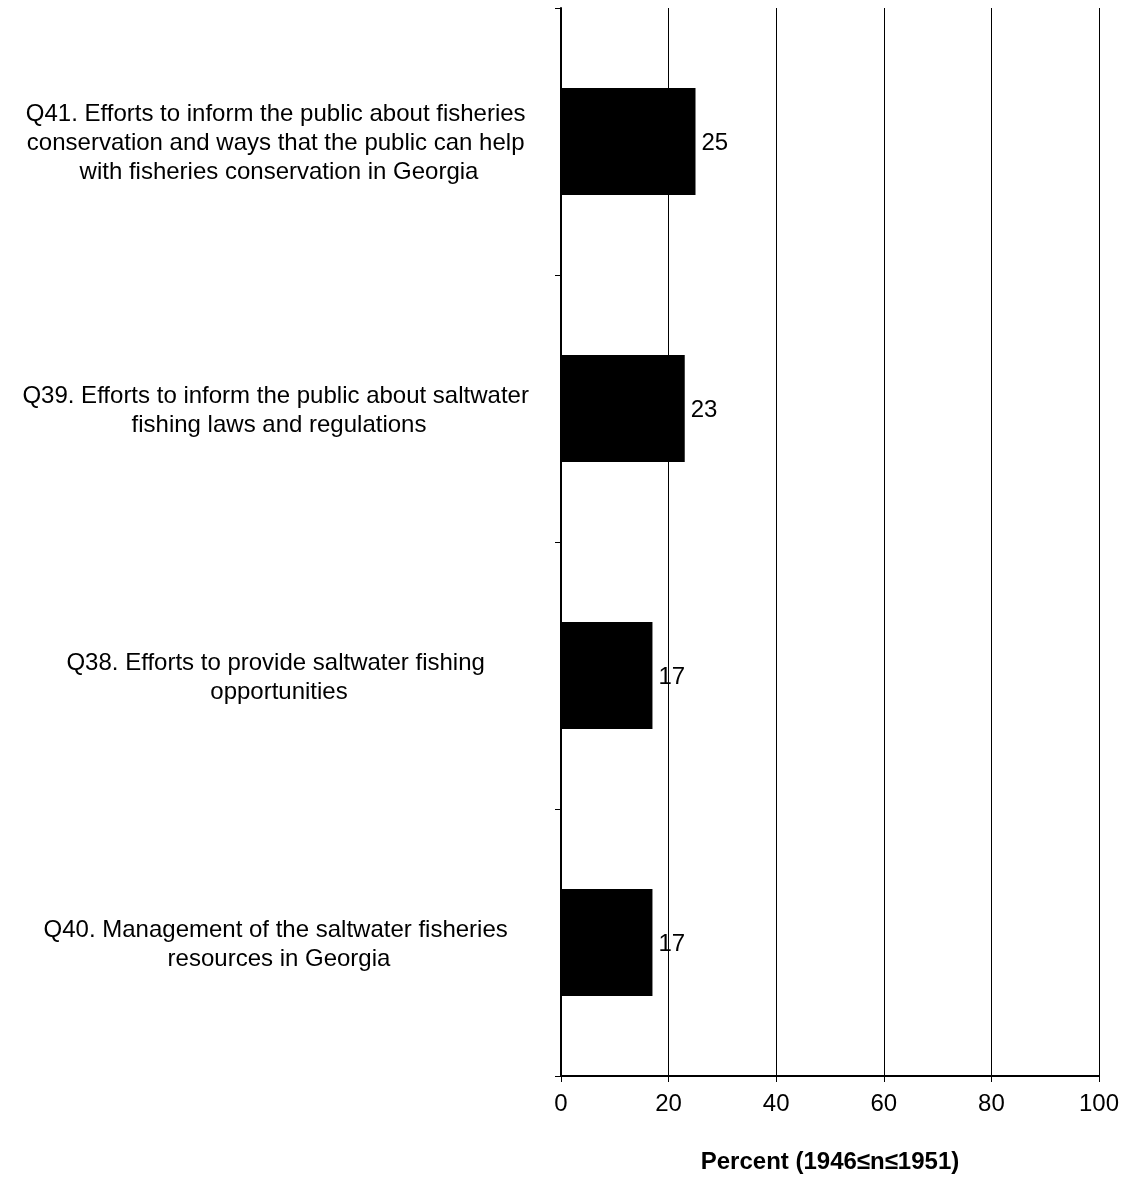 The width and height of the screenshot is (1130, 1188). What do you see at coordinates (668, 1102) in the screenshot?
I see `x-tick-label: 20` at bounding box center [668, 1102].